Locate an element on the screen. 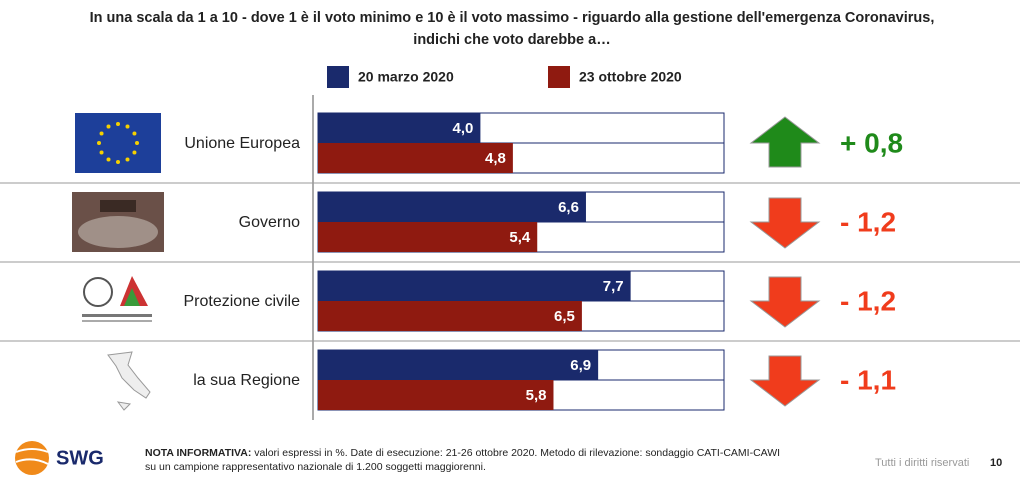 This screenshot has width=1024, height=488. legend-label: 20 marzo 2020 is located at coordinates (406, 77).